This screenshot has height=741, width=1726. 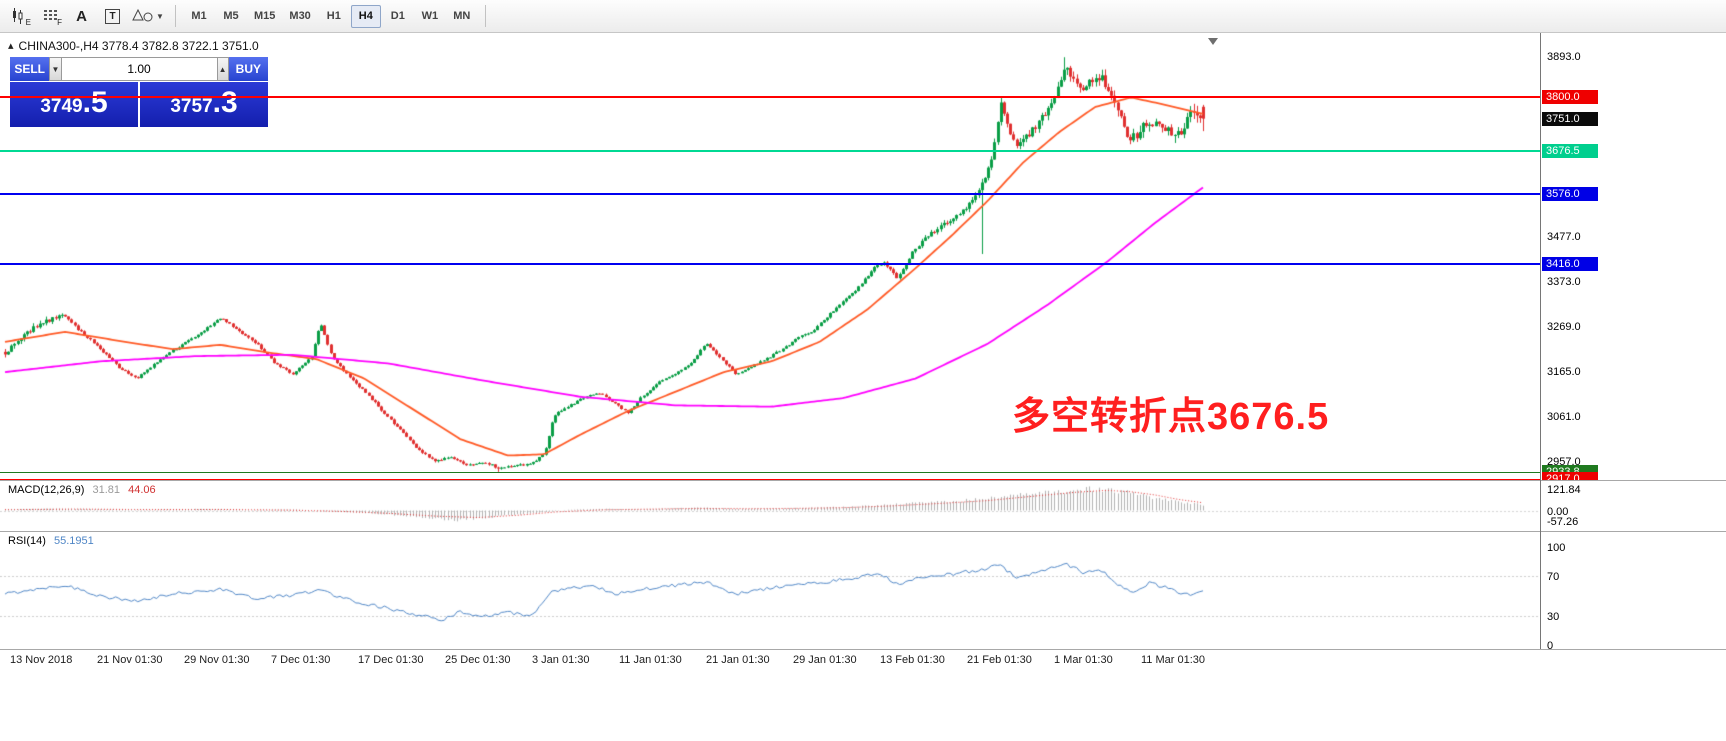 I want to click on price-badge-3800.0: 3800.0, so click(x=1570, y=97).